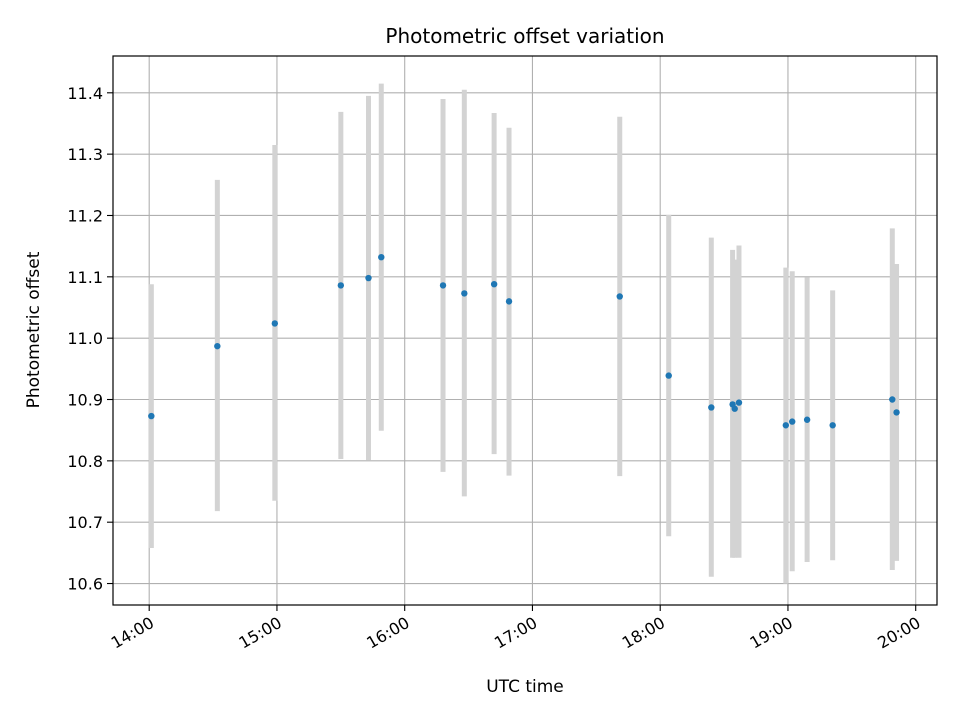 This screenshot has width=960, height=720. Describe the element at coordinates (85, 400) in the screenshot. I see `y-tick-label: 10.9` at that location.